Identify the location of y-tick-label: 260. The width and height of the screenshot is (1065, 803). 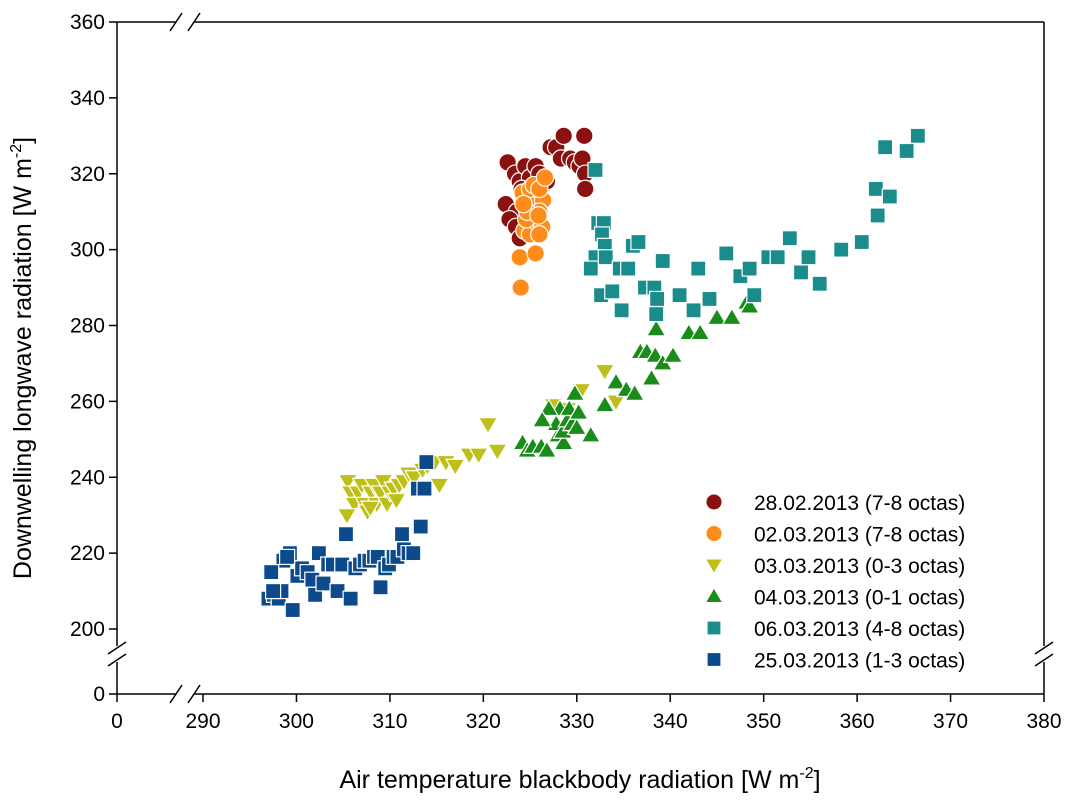
(87, 401).